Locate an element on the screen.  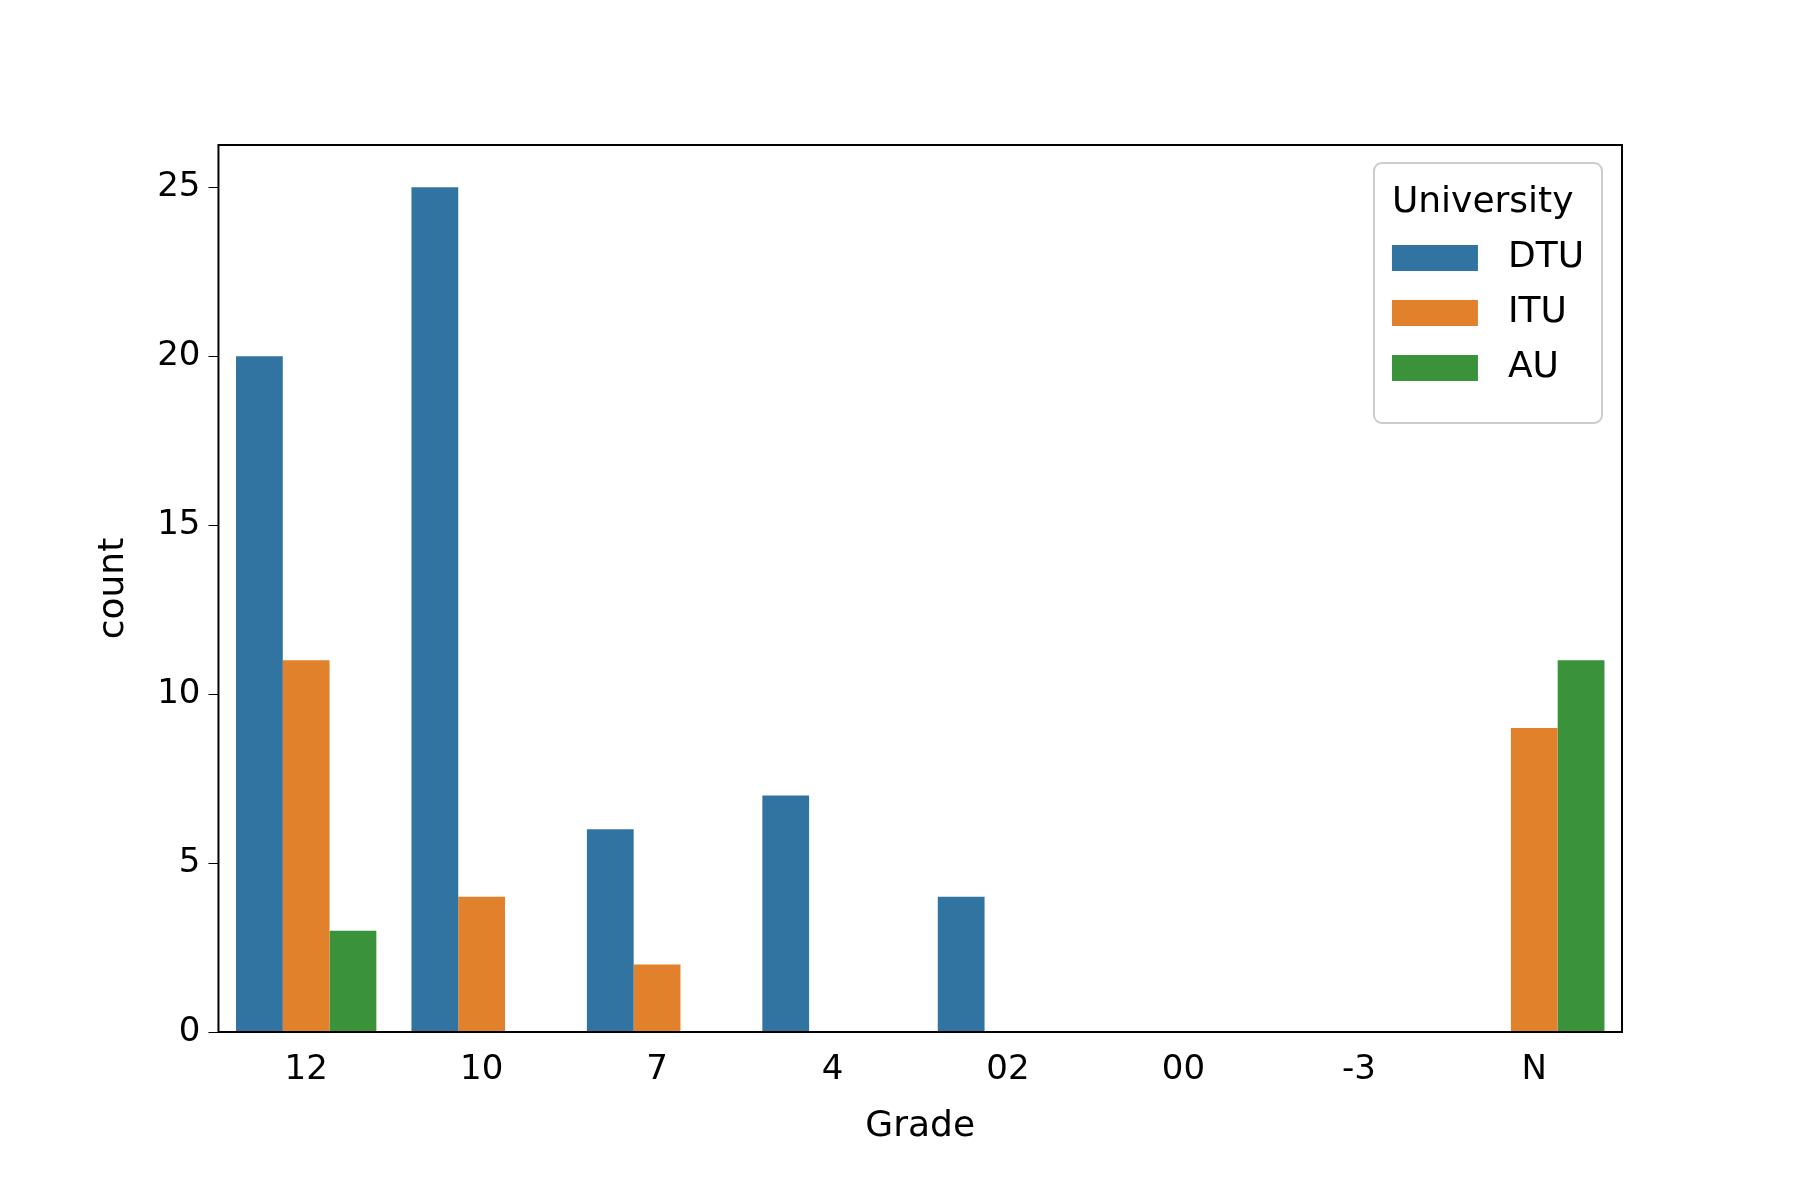
x-tick-label: 10 is located at coordinates (481, 1067).